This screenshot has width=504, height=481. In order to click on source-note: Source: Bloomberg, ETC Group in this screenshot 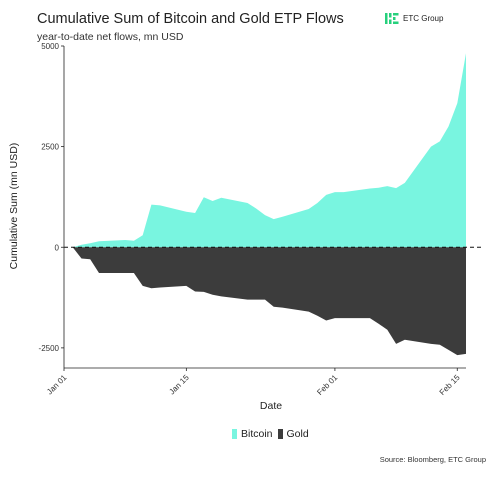, I will do `click(432, 459)`.